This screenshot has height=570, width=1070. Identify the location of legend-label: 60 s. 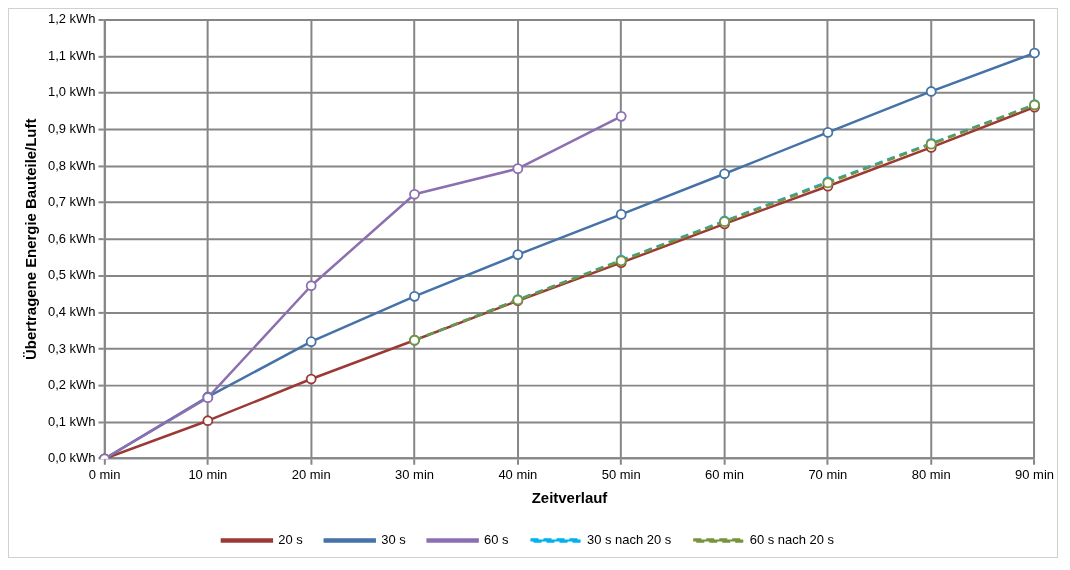
(497, 540).